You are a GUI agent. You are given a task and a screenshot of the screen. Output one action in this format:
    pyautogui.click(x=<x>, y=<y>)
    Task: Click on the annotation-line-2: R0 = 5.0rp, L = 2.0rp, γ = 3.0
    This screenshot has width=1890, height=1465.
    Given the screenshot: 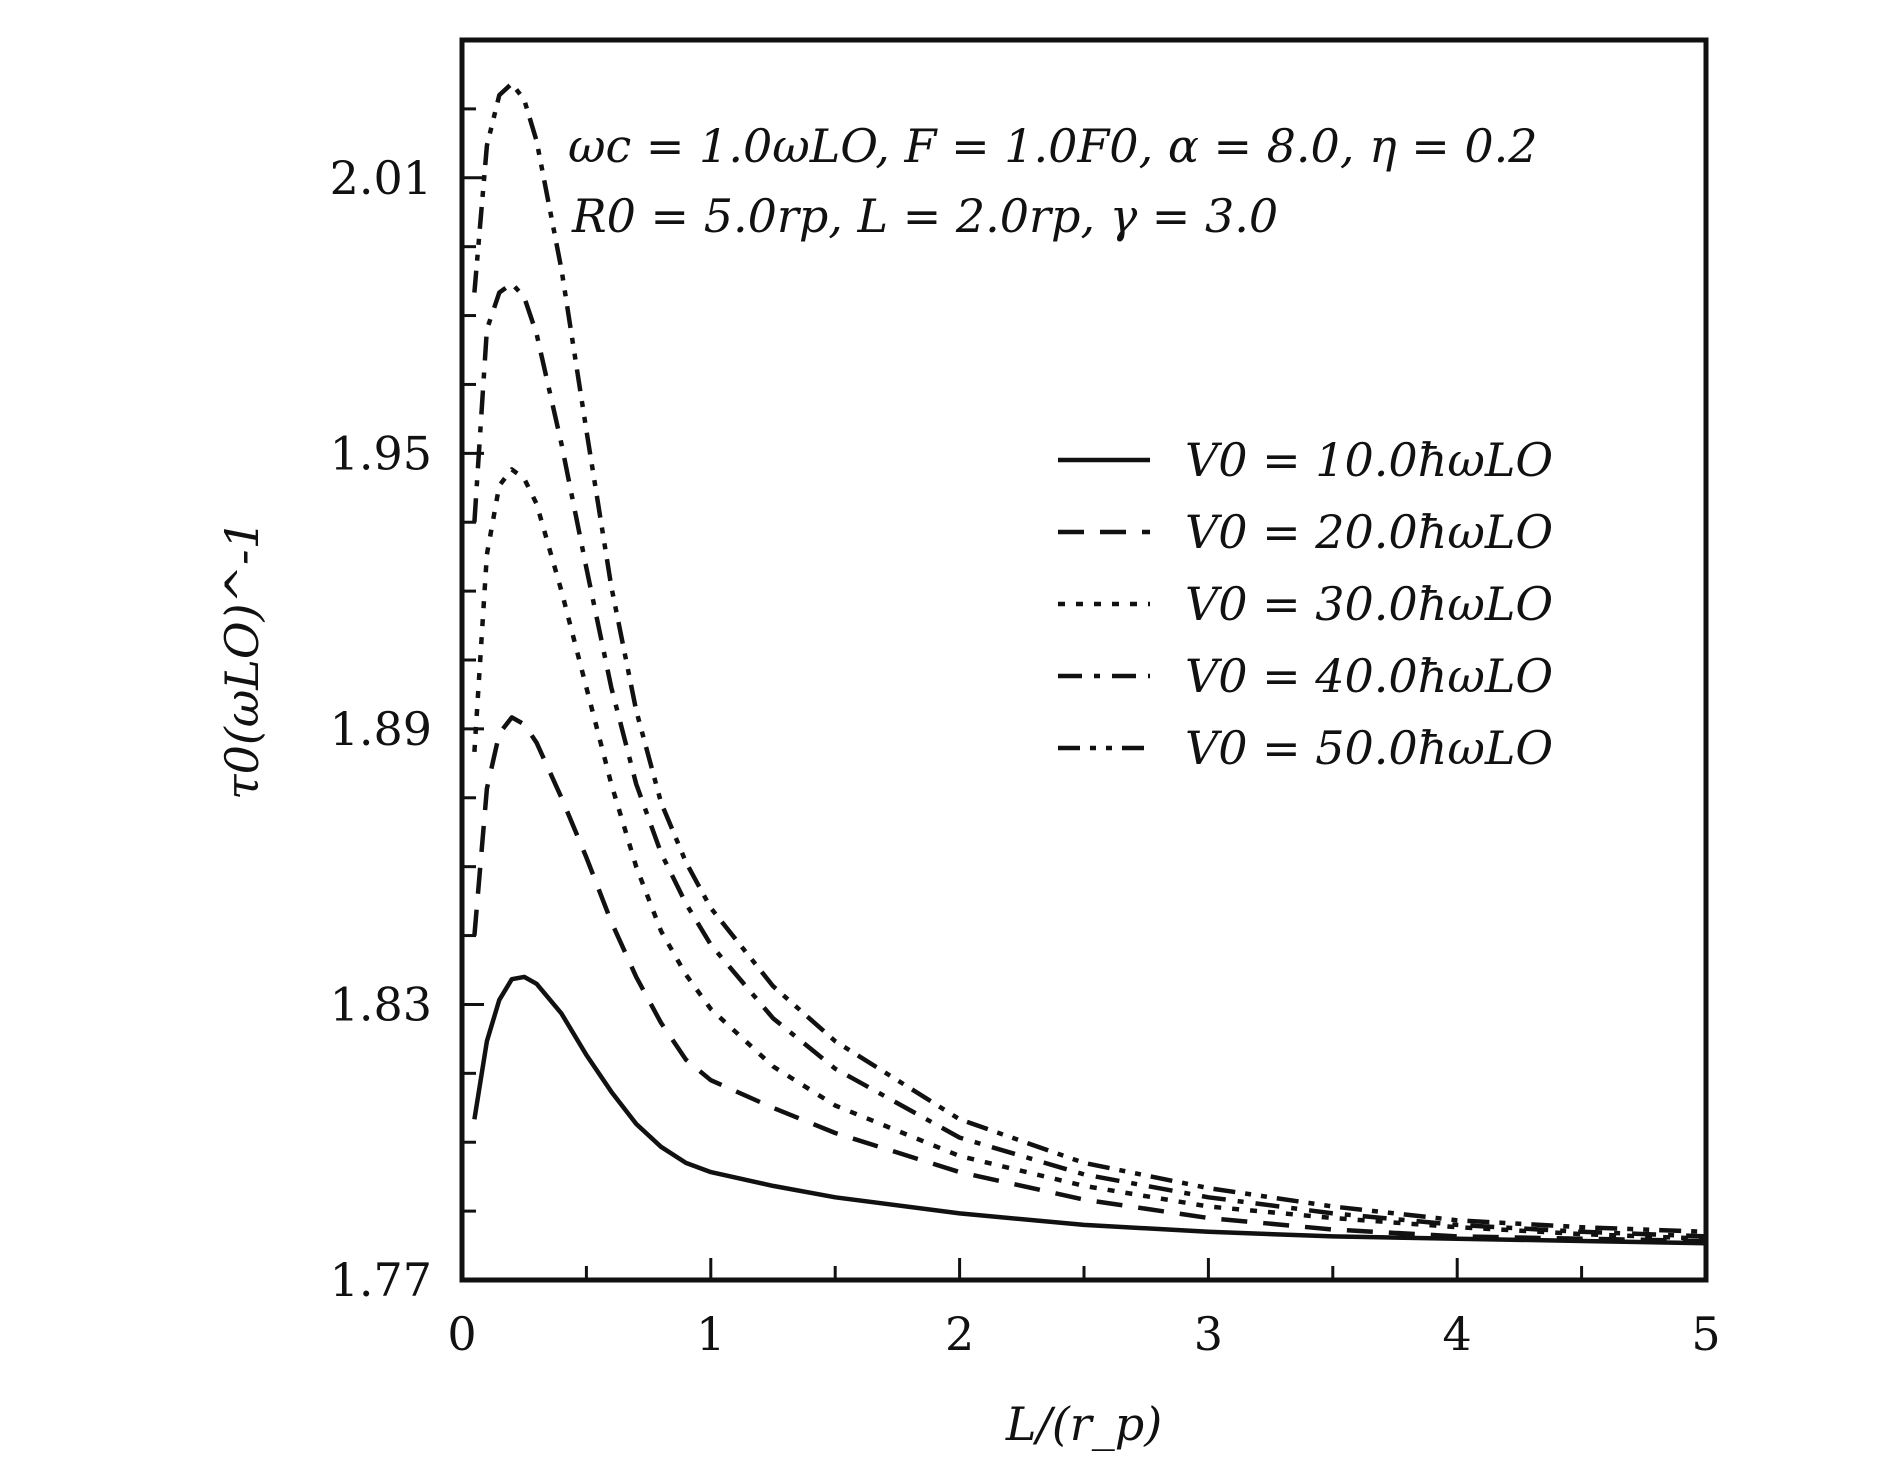 What is the action you would take?
    pyautogui.click(x=924, y=216)
    